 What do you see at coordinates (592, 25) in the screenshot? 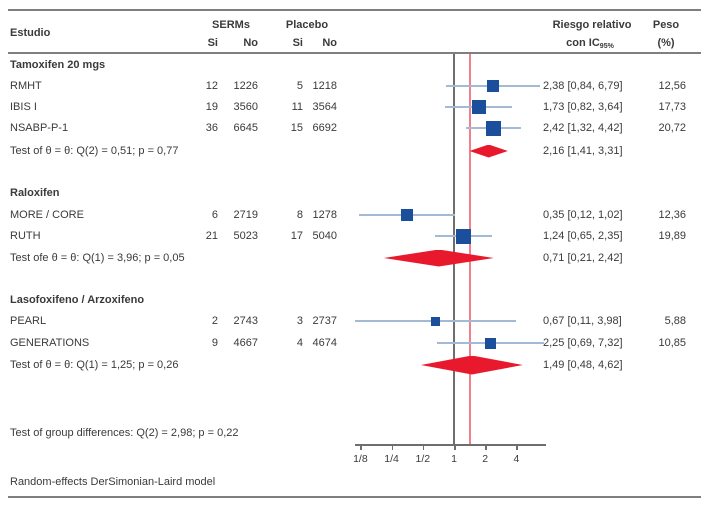
I see `column-header-riesgo-relativo: Riesgo relativo` at bounding box center [592, 25].